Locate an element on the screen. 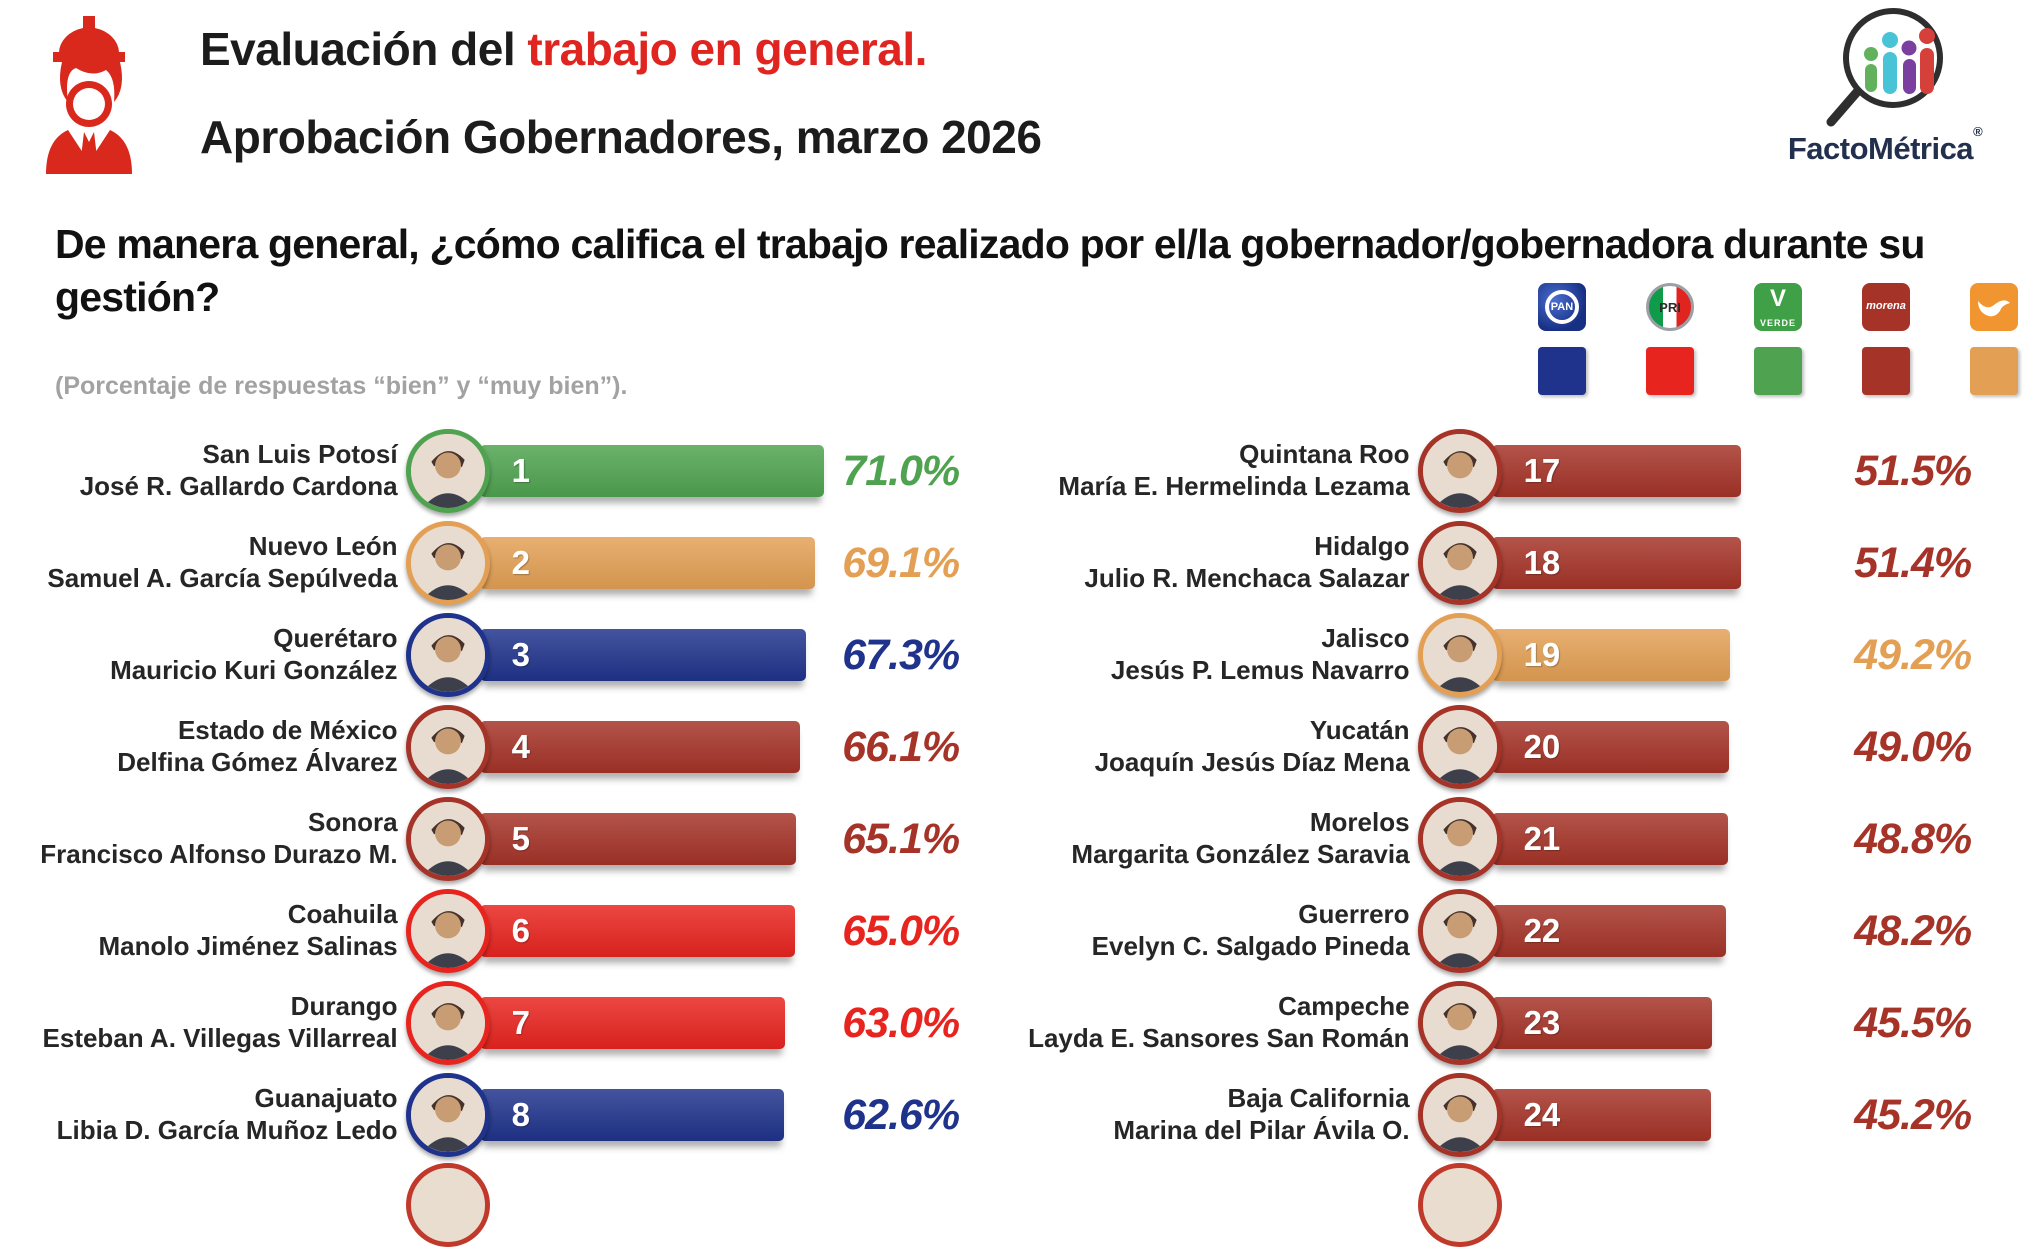 This screenshot has width=2024, height=1247. verde-color-swatch is located at coordinates (1778, 371).